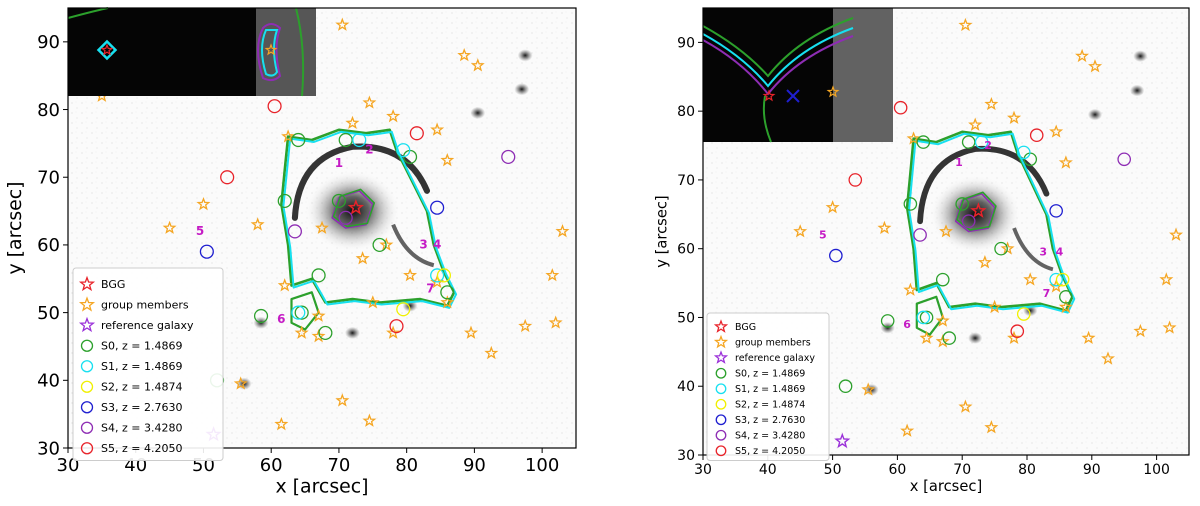 This screenshot has height=506, width=1200. Describe the element at coordinates (745, 327) in the screenshot. I see `legend-label: BGG` at that location.